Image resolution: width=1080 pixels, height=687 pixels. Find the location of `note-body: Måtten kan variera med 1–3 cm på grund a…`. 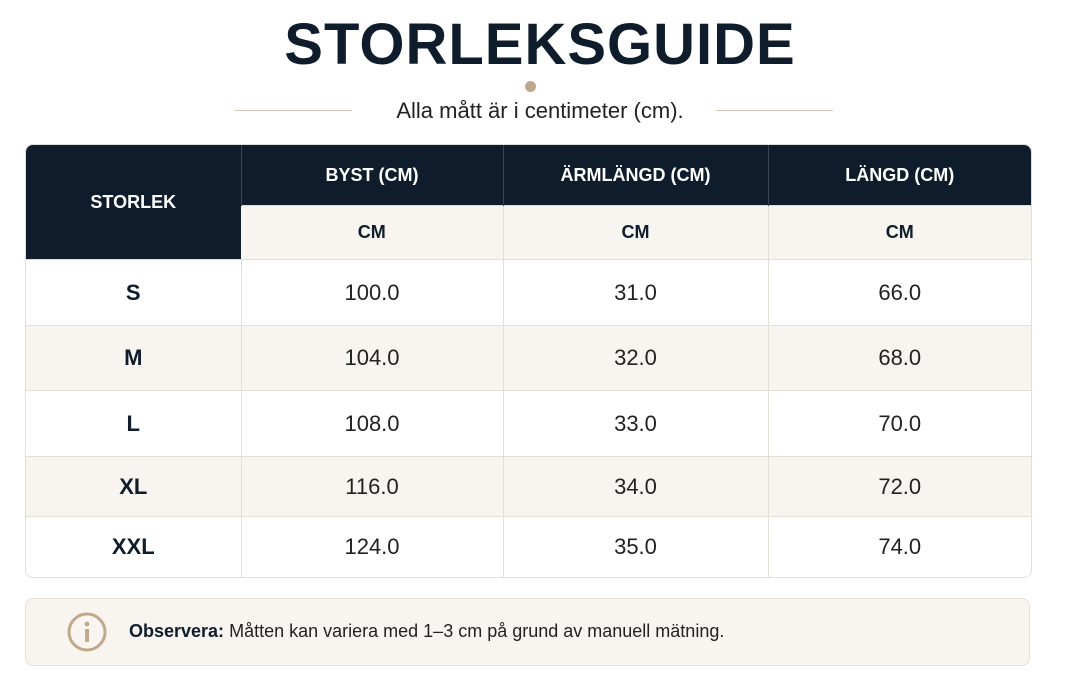

note-body: Måtten kan variera med 1–3 cm på grund a… is located at coordinates (477, 631).